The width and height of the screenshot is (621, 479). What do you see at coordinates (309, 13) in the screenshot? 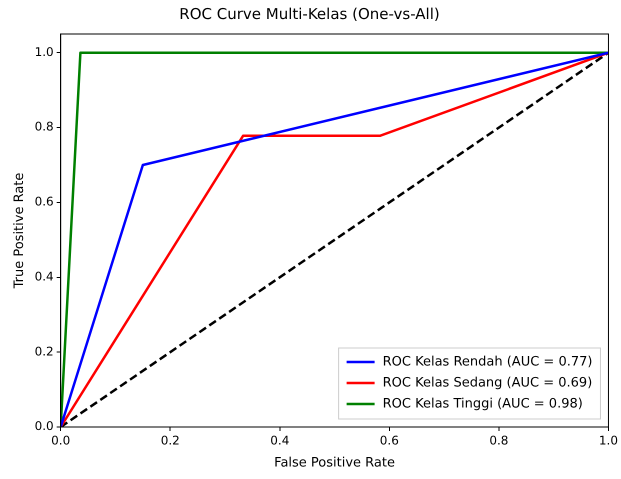
I see `chart-title: ROC Curve Multi-Kelas (One-vs-All)` at bounding box center [309, 13].